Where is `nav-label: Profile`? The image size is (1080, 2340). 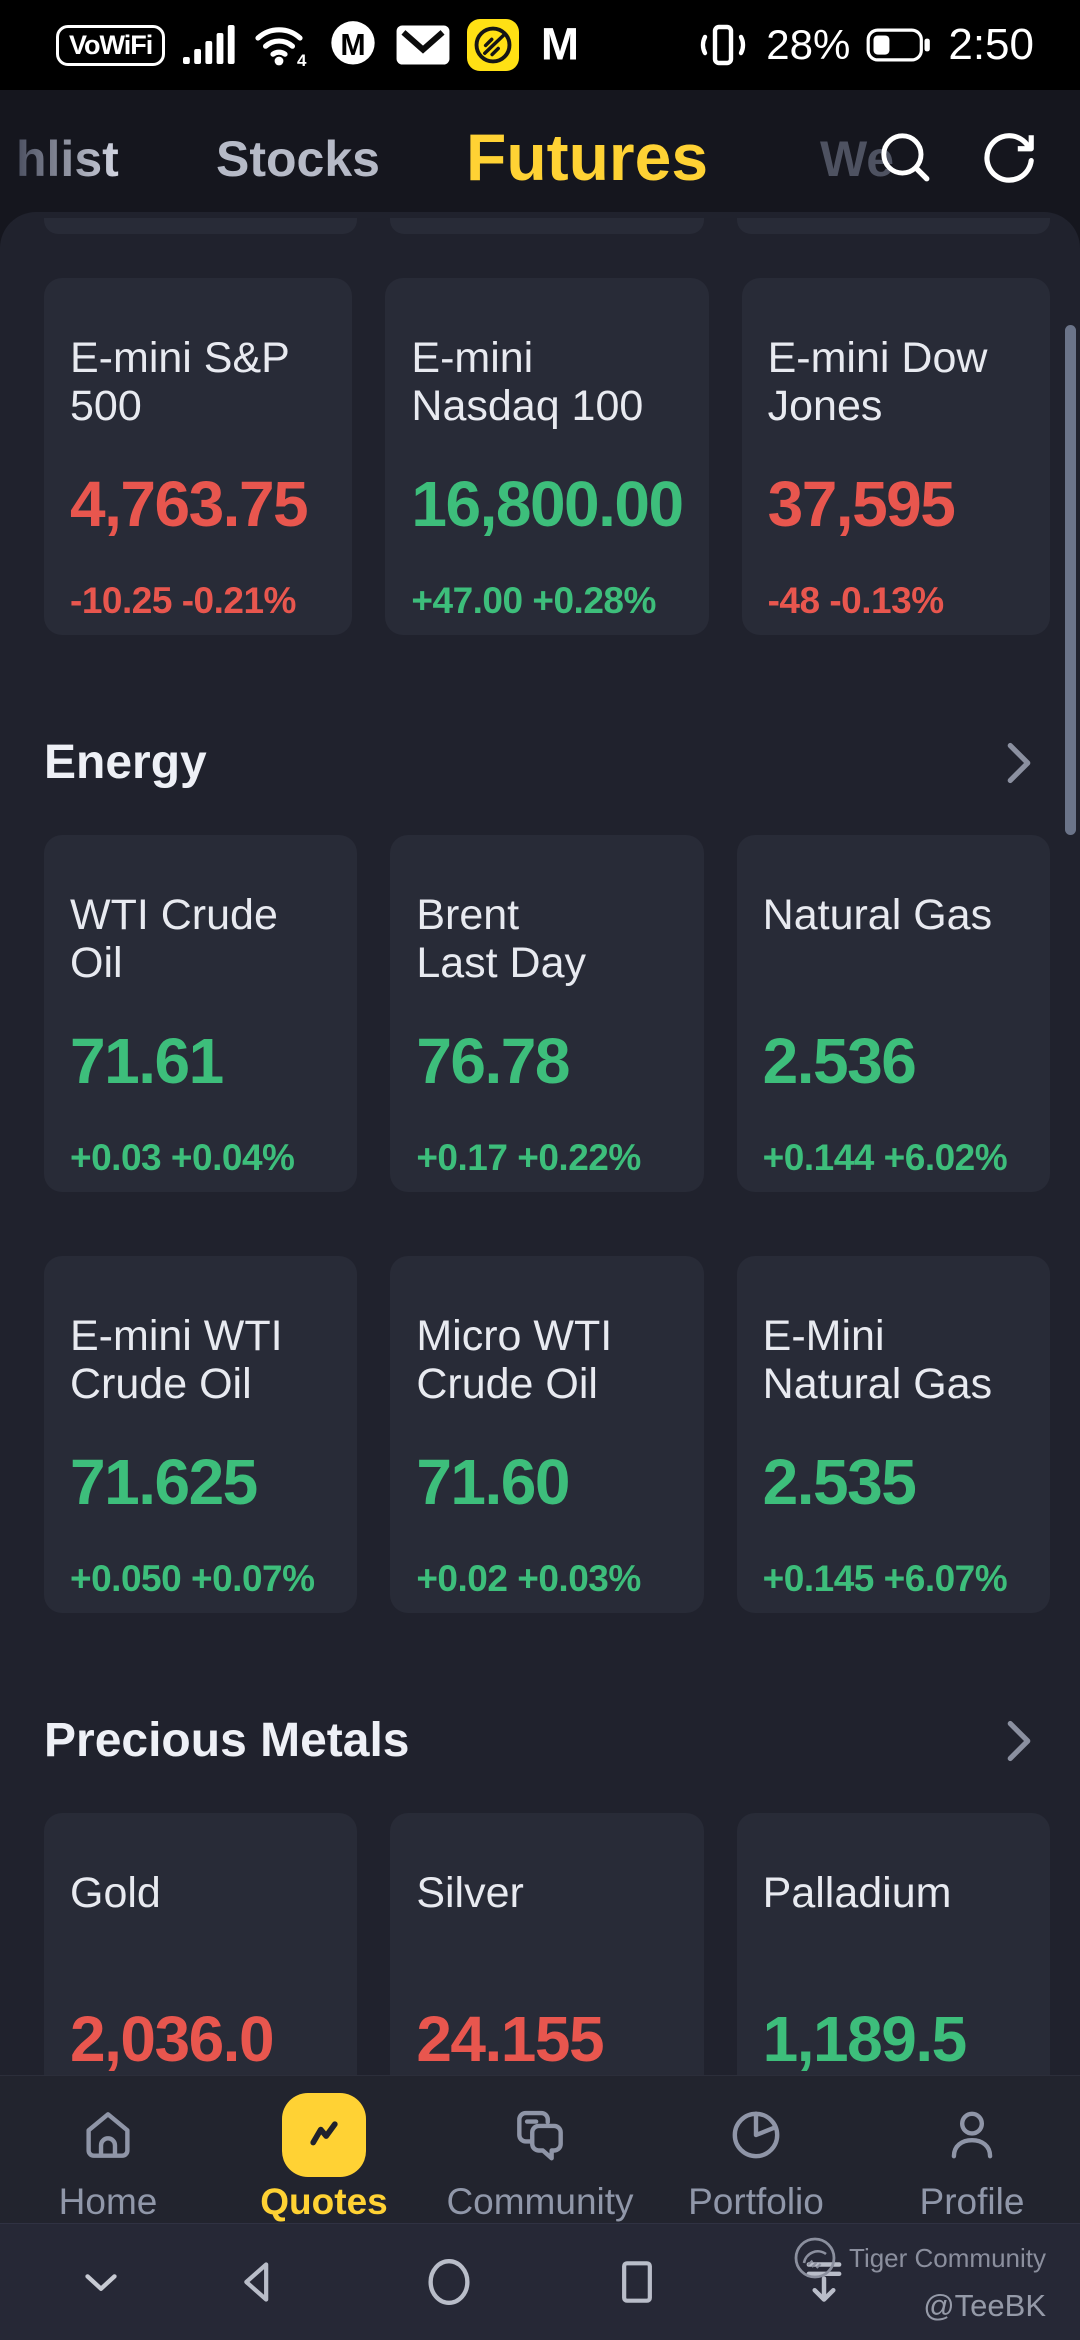 nav-label: Profile is located at coordinates (972, 2201).